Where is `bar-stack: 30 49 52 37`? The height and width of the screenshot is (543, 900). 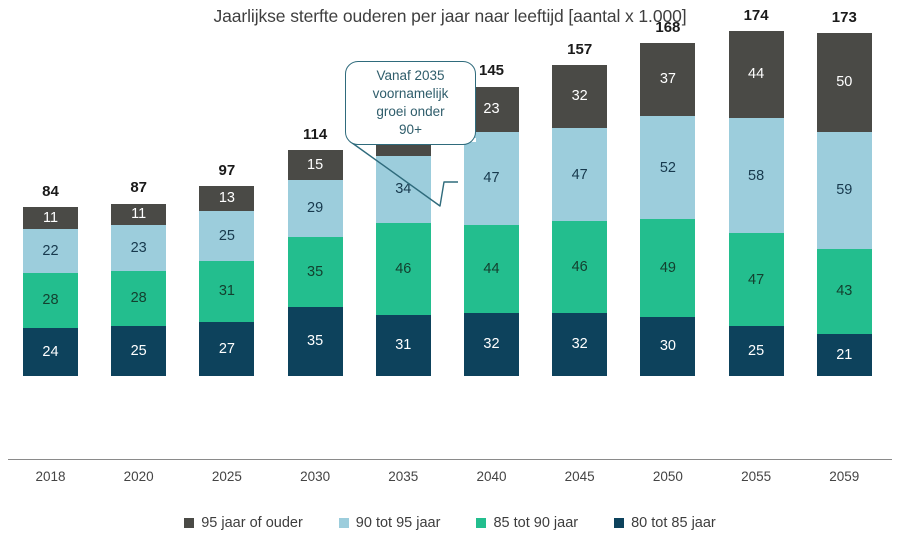
bar-stack: 30 49 52 37 is located at coordinates (668, 209).